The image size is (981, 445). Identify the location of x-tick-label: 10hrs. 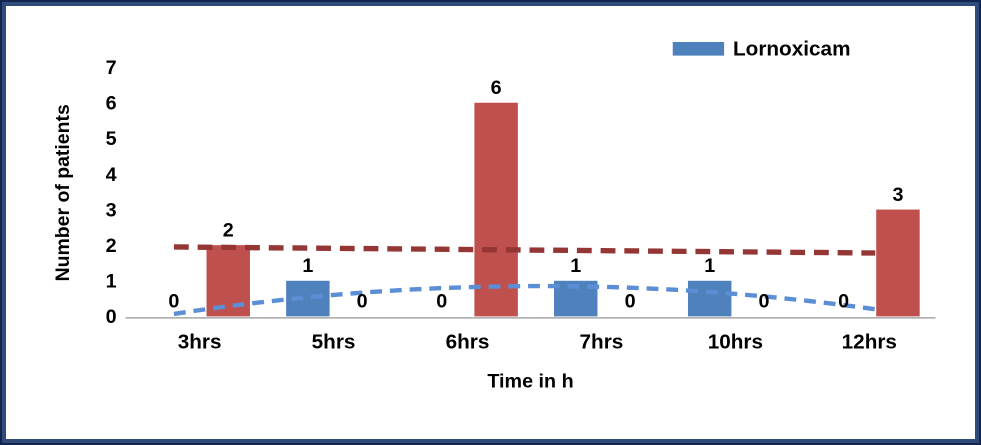
(735, 342).